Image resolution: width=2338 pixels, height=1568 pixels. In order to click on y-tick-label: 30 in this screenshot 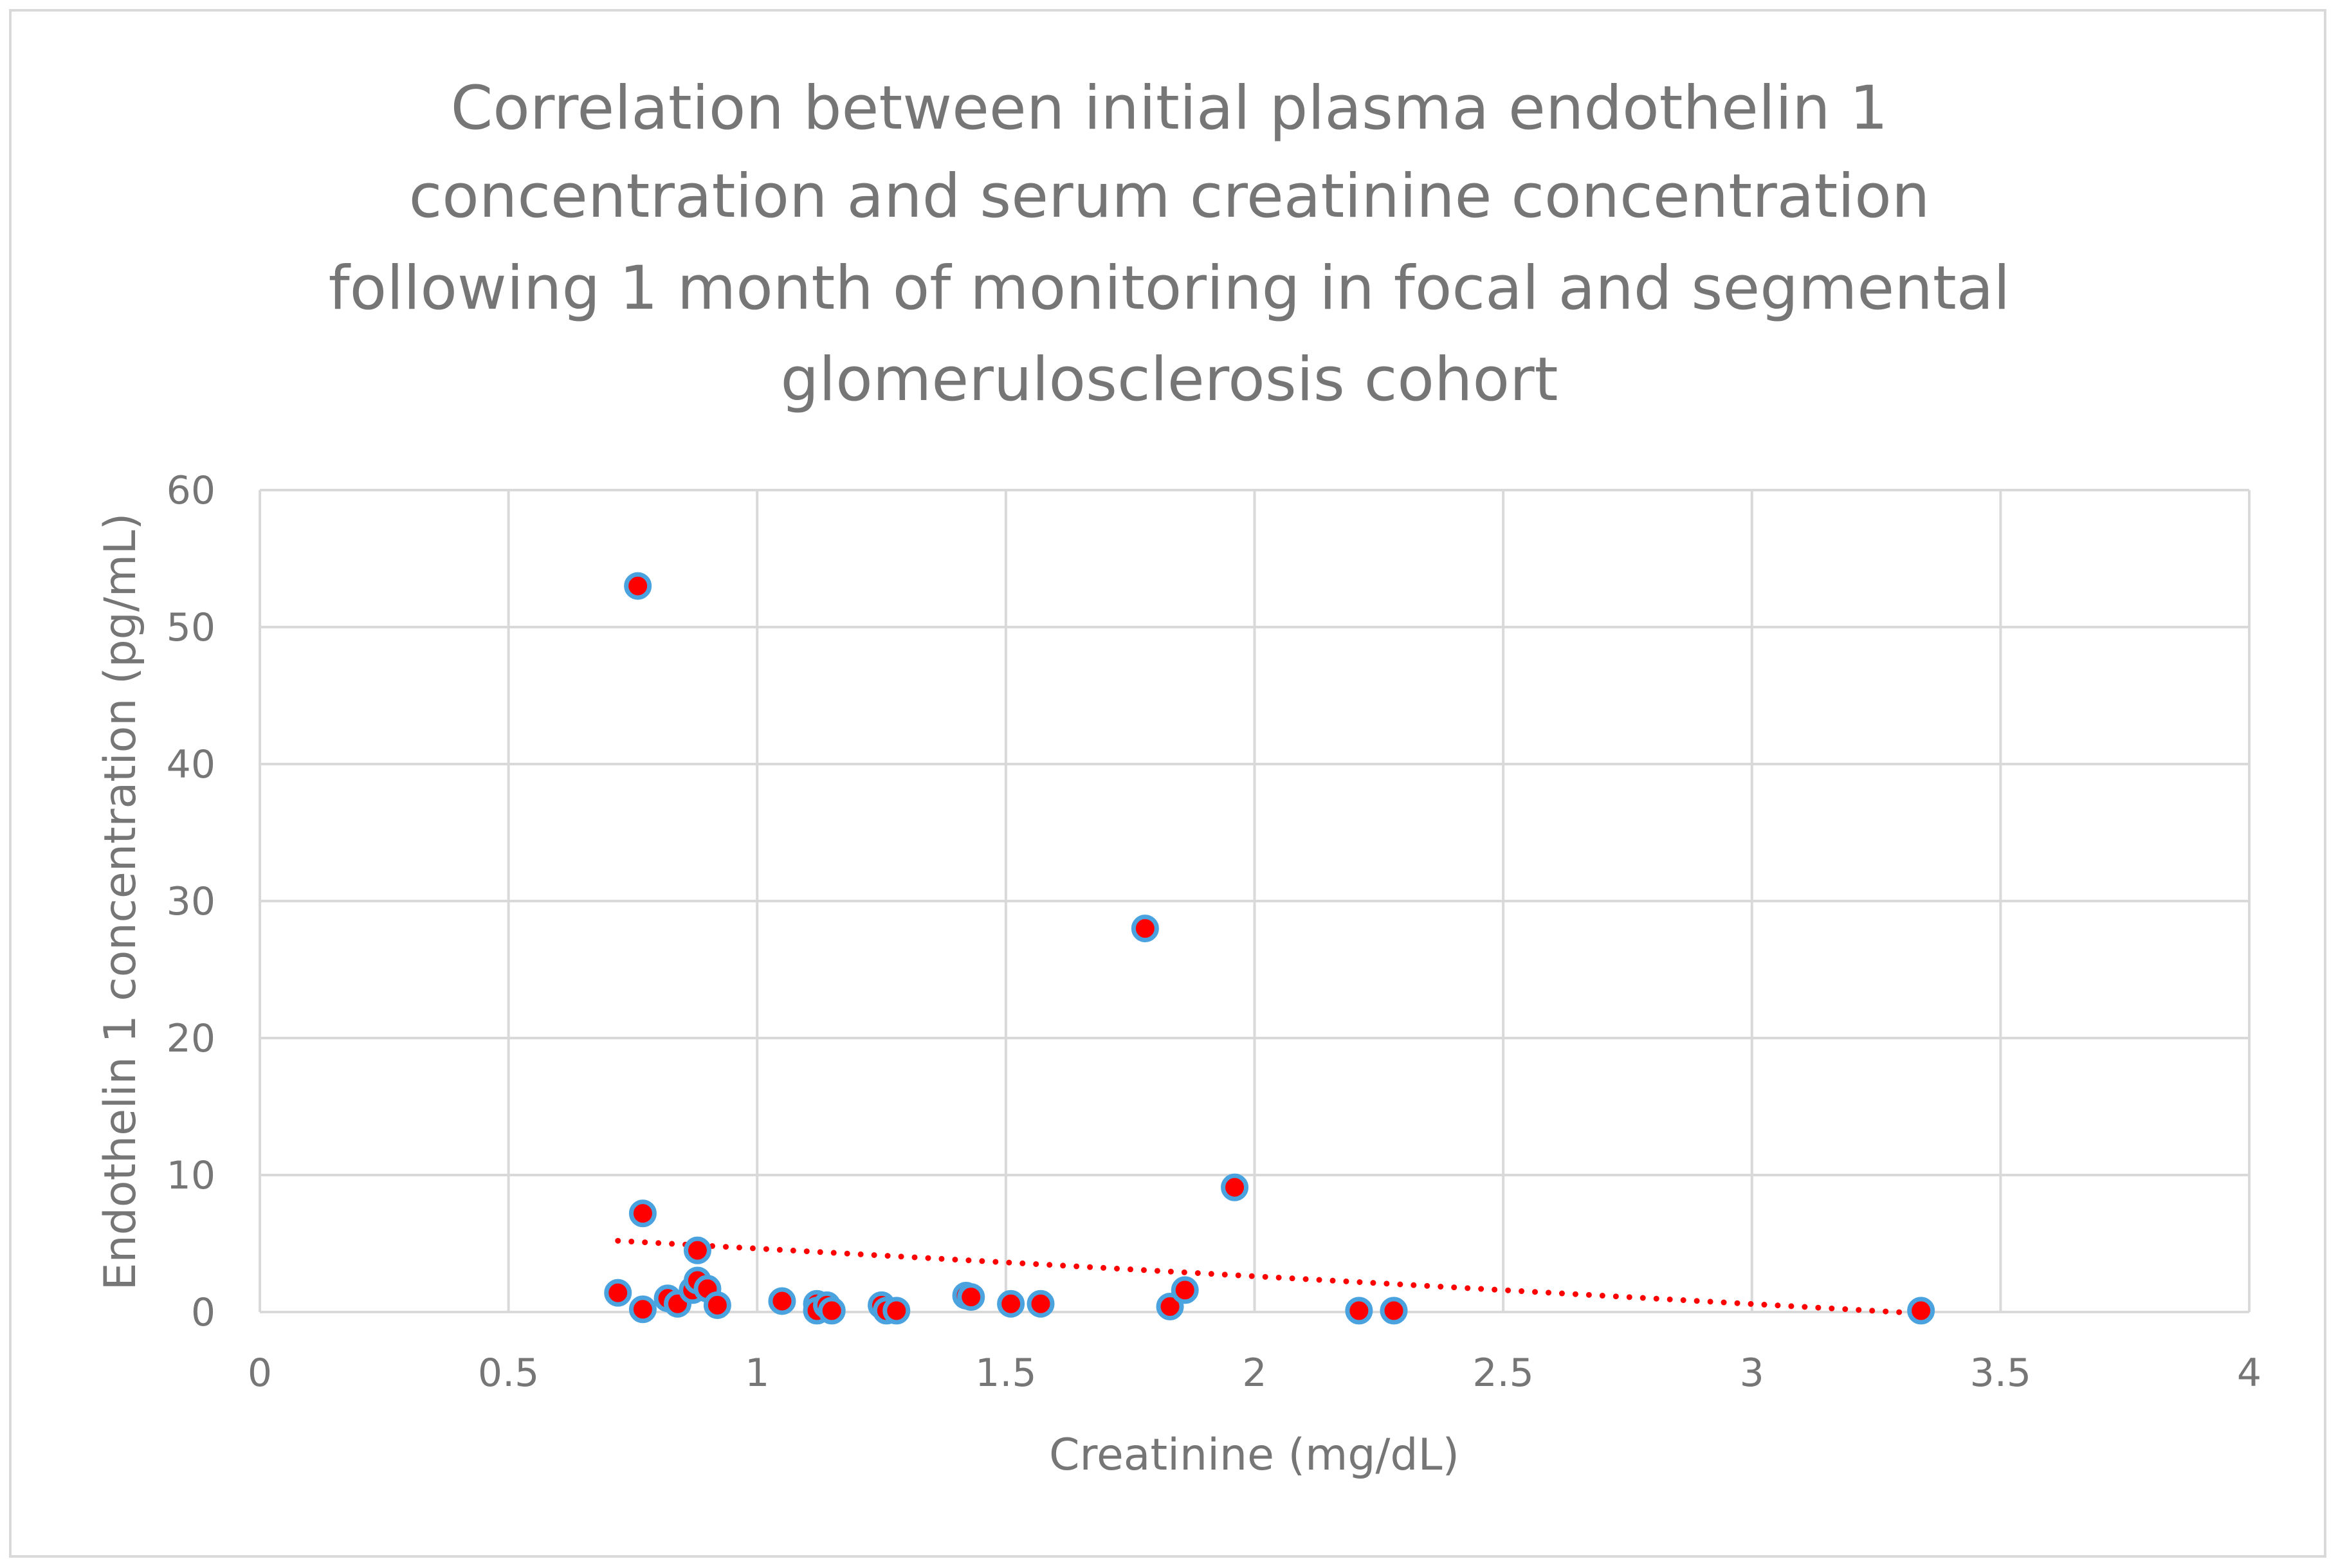, I will do `click(191, 901)`.